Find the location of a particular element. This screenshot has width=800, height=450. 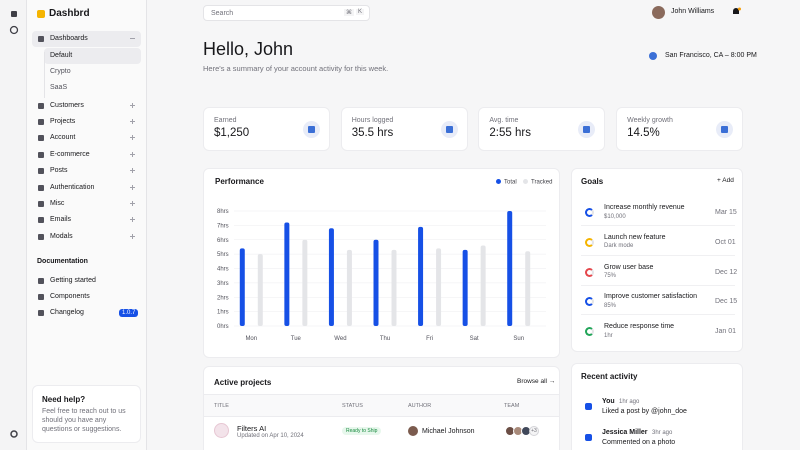

nav-item: Emails is located at coordinates (61, 220).